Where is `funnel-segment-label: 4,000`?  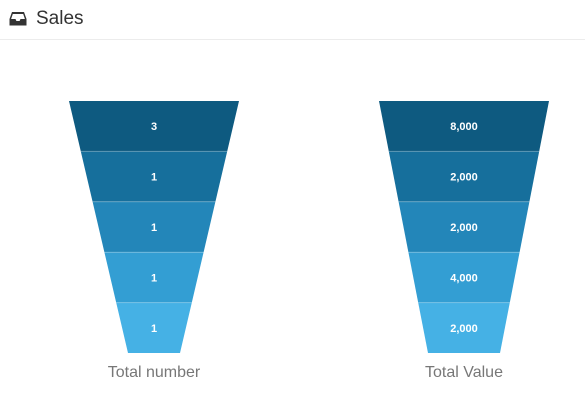
funnel-segment-label: 4,000 is located at coordinates (464, 278).